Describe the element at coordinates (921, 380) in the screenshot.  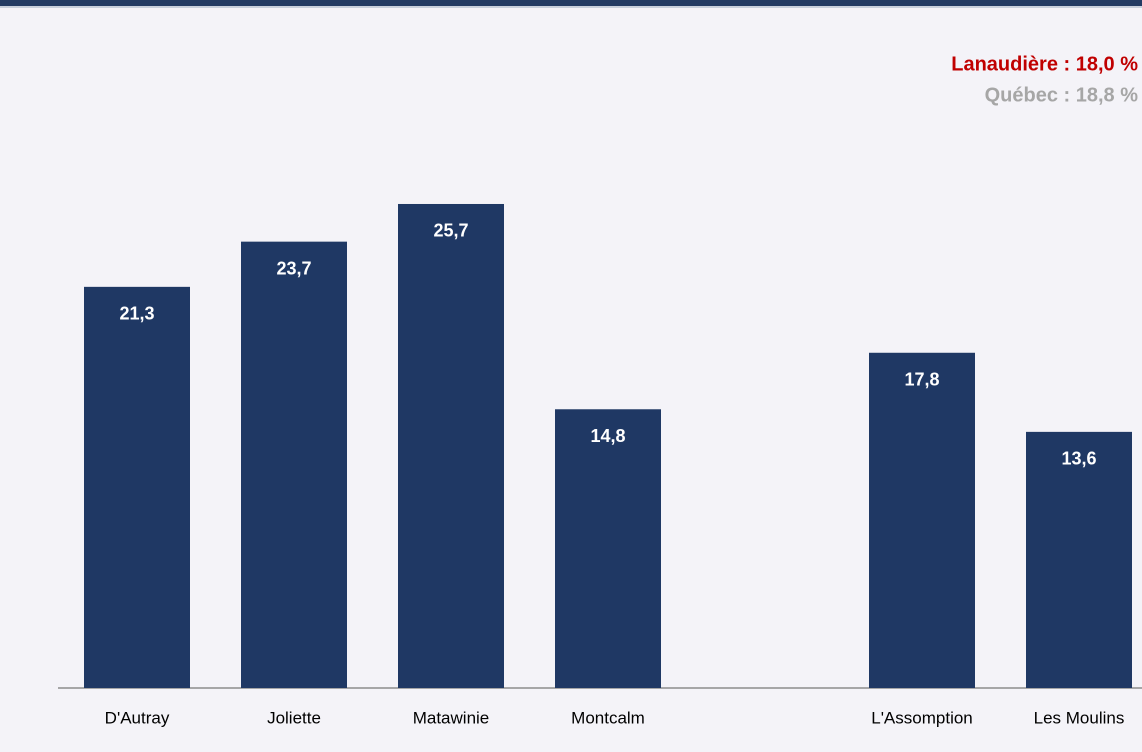
I see `data-label: 17,8` at that location.